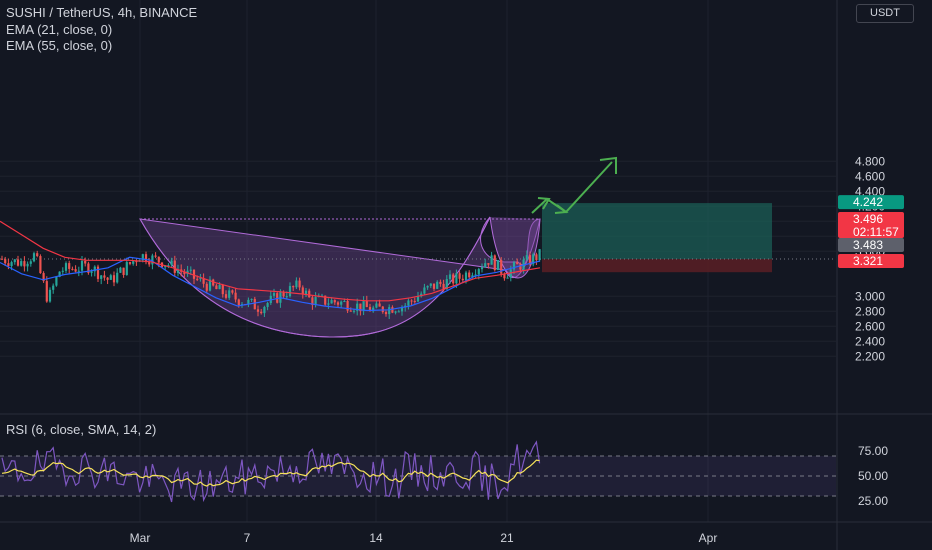  Describe the element at coordinates (657, 231) in the screenshot. I see `target-zone` at that location.